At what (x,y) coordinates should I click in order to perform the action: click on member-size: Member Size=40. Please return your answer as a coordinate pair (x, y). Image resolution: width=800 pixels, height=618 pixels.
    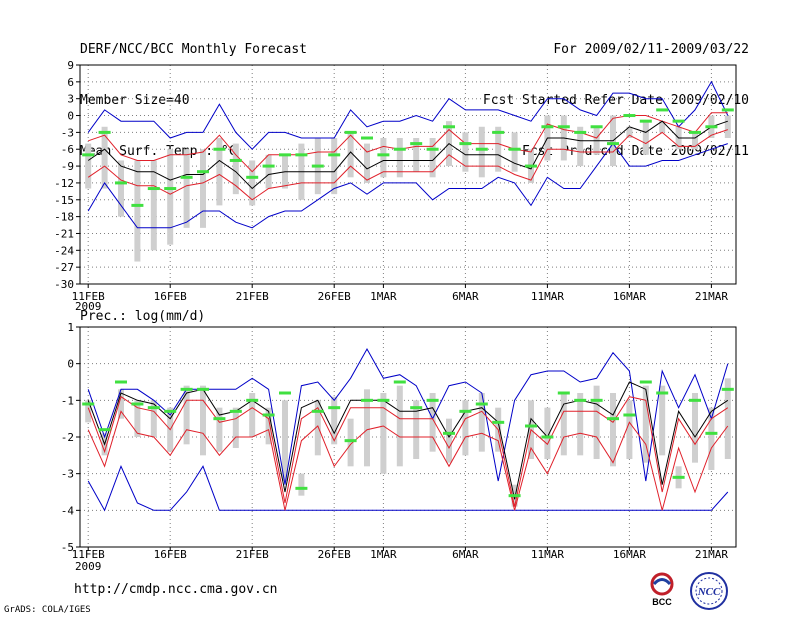
    Looking at the image, I should click on (135, 100).